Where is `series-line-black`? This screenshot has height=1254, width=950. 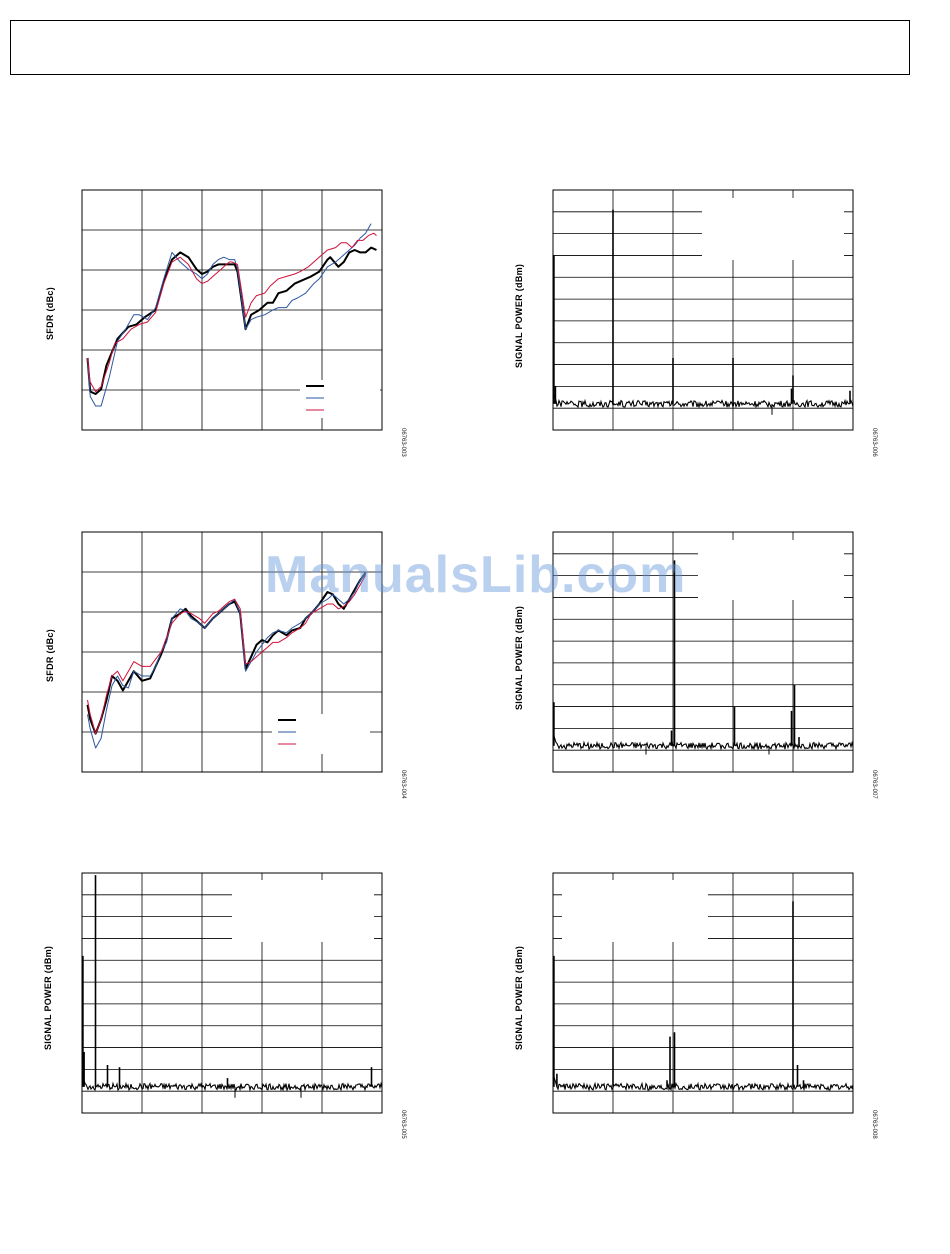
series-line-black is located at coordinates (231, 320).